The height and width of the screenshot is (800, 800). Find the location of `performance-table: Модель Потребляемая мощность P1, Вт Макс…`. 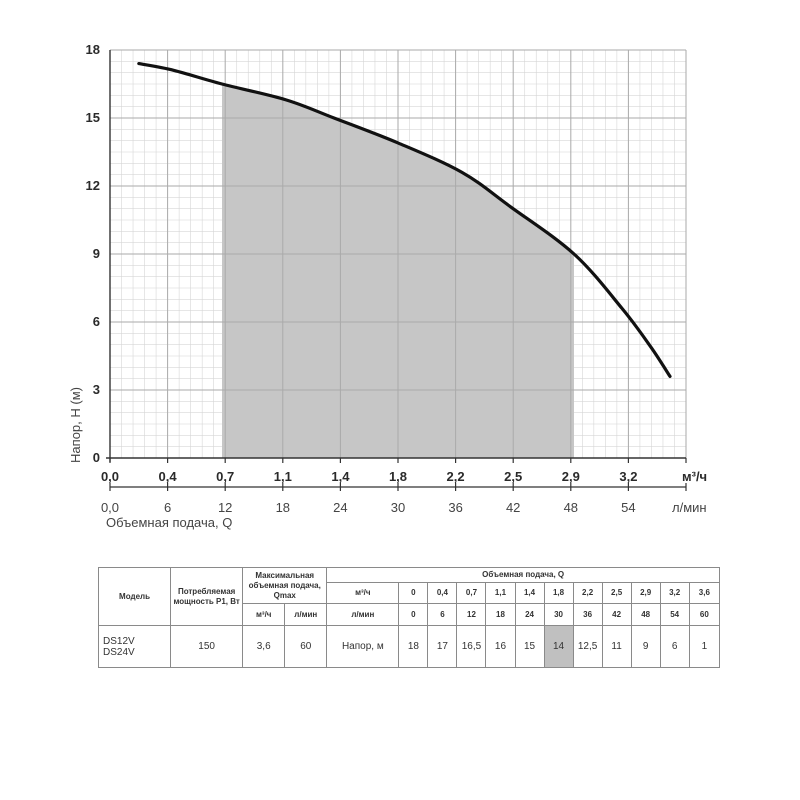

performance-table: Модель Потребляемая мощность P1, Вт Макс… is located at coordinates (409, 617).